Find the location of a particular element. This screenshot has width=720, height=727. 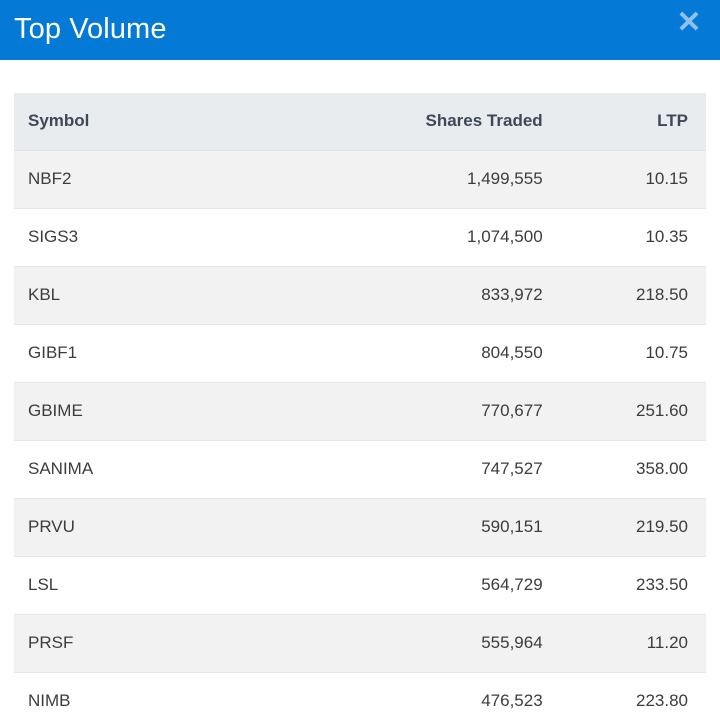

table-row: GBIME 770,677 251.60 is located at coordinates (360, 411).